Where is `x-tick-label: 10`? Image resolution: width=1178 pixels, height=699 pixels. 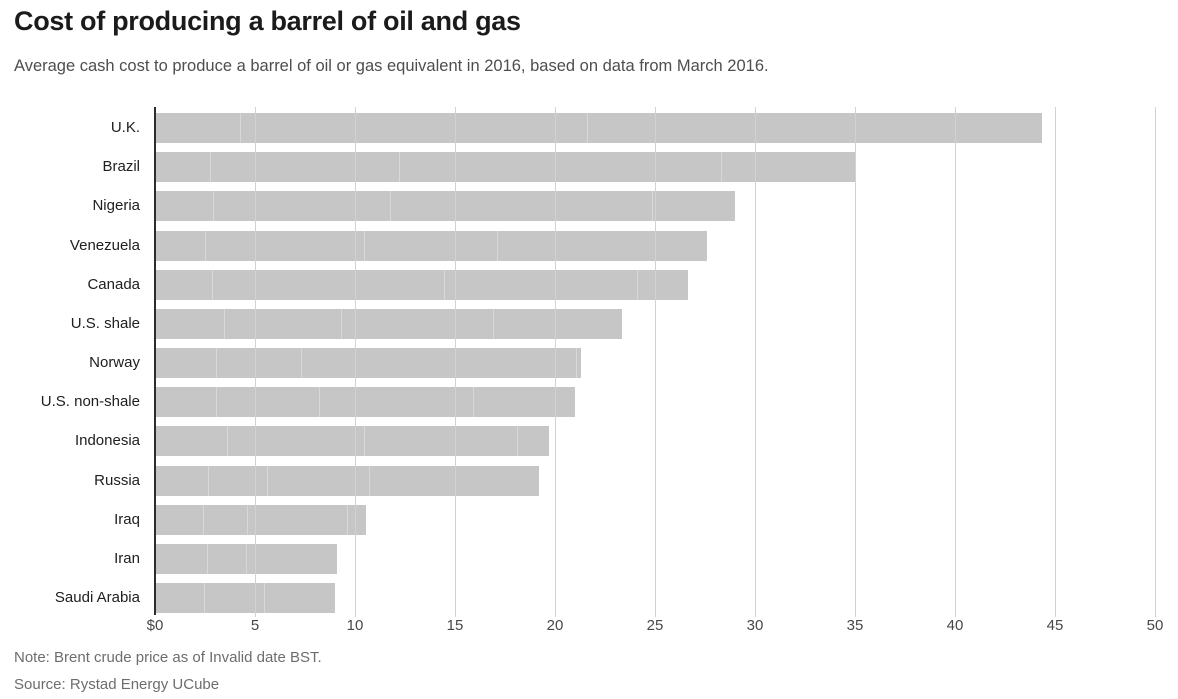
x-tick-label: 10 is located at coordinates (355, 625).